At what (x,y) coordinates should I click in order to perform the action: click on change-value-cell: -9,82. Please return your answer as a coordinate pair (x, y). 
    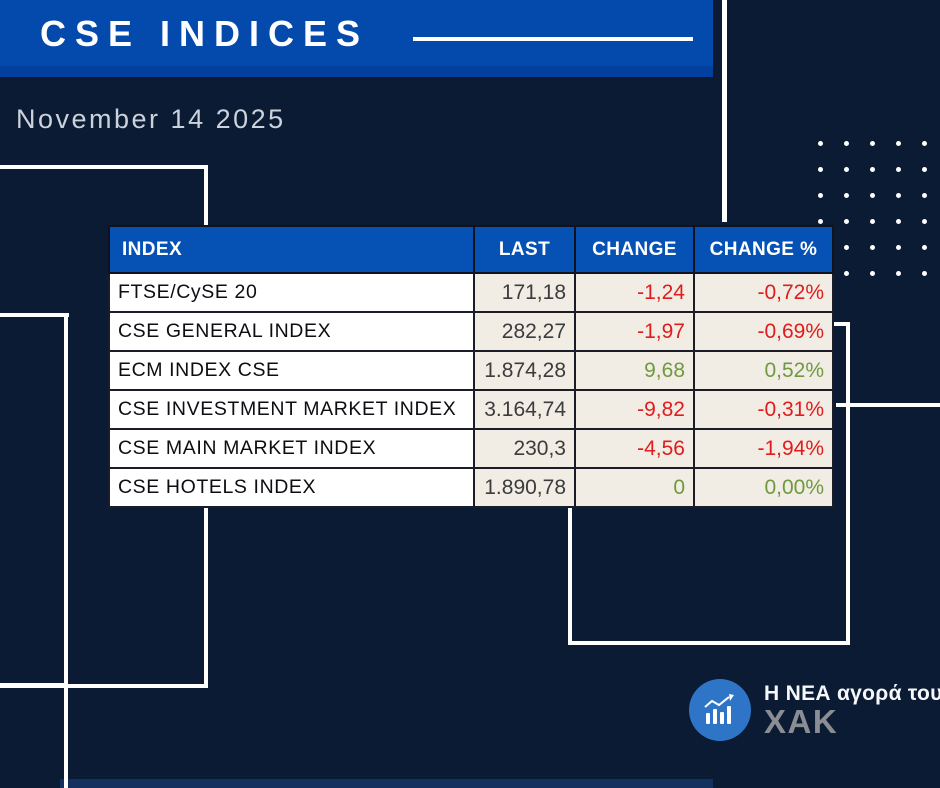
    Looking at the image, I should click on (634, 409).